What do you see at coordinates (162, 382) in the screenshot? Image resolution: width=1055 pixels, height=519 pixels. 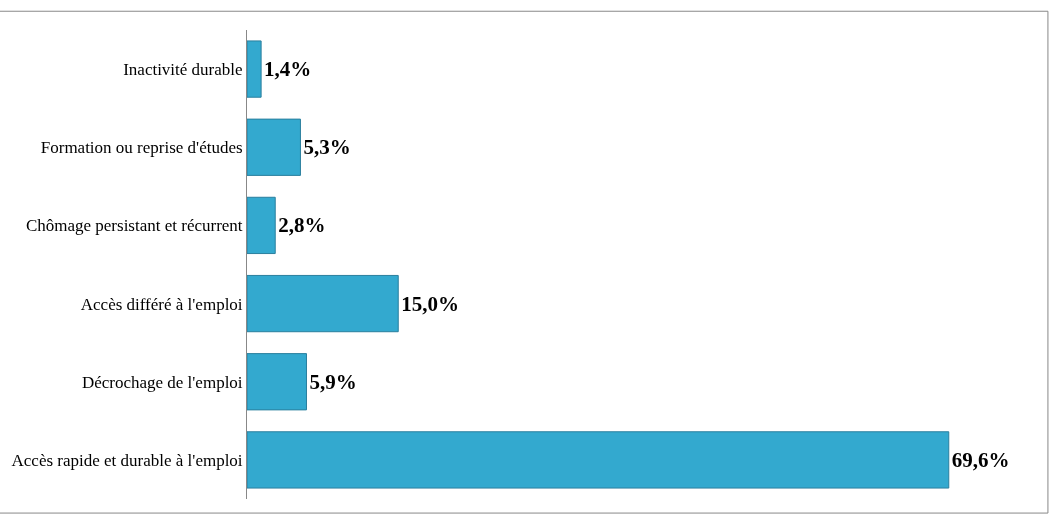 I see `y-tick-label: Décrochage de l'emploi` at bounding box center [162, 382].